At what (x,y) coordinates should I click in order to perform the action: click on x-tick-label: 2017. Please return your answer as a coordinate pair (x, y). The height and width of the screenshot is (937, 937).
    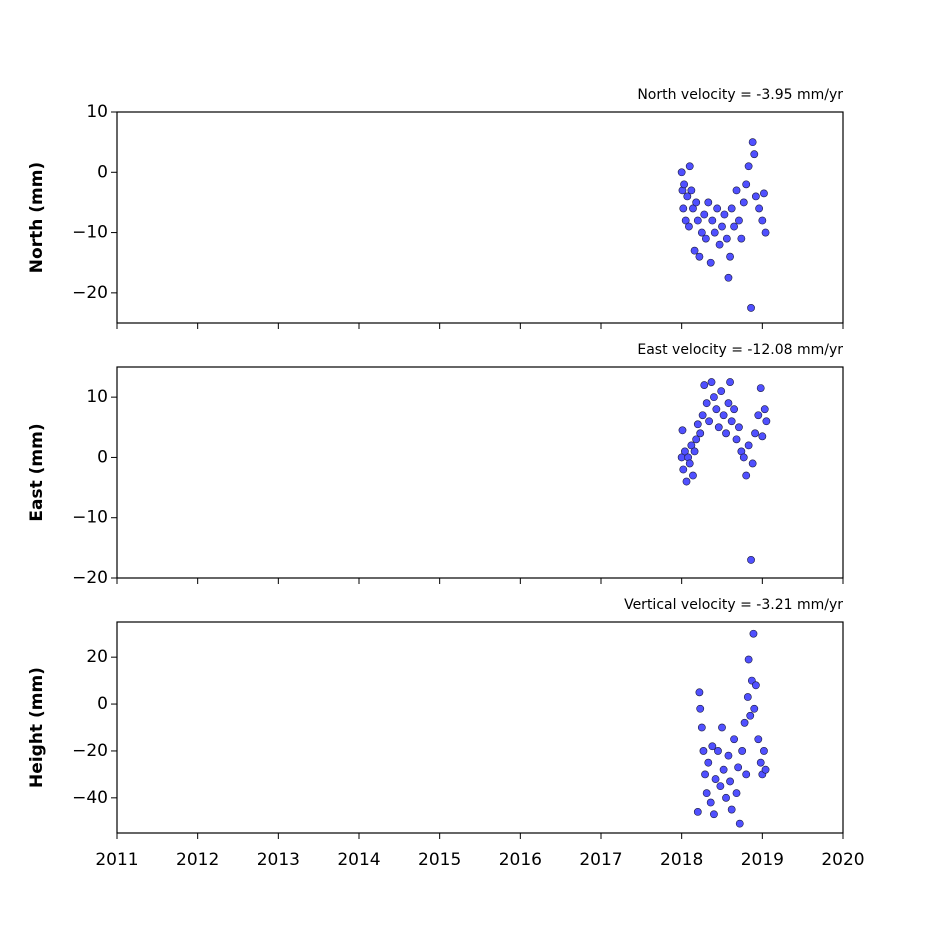
    Looking at the image, I should click on (600, 860).